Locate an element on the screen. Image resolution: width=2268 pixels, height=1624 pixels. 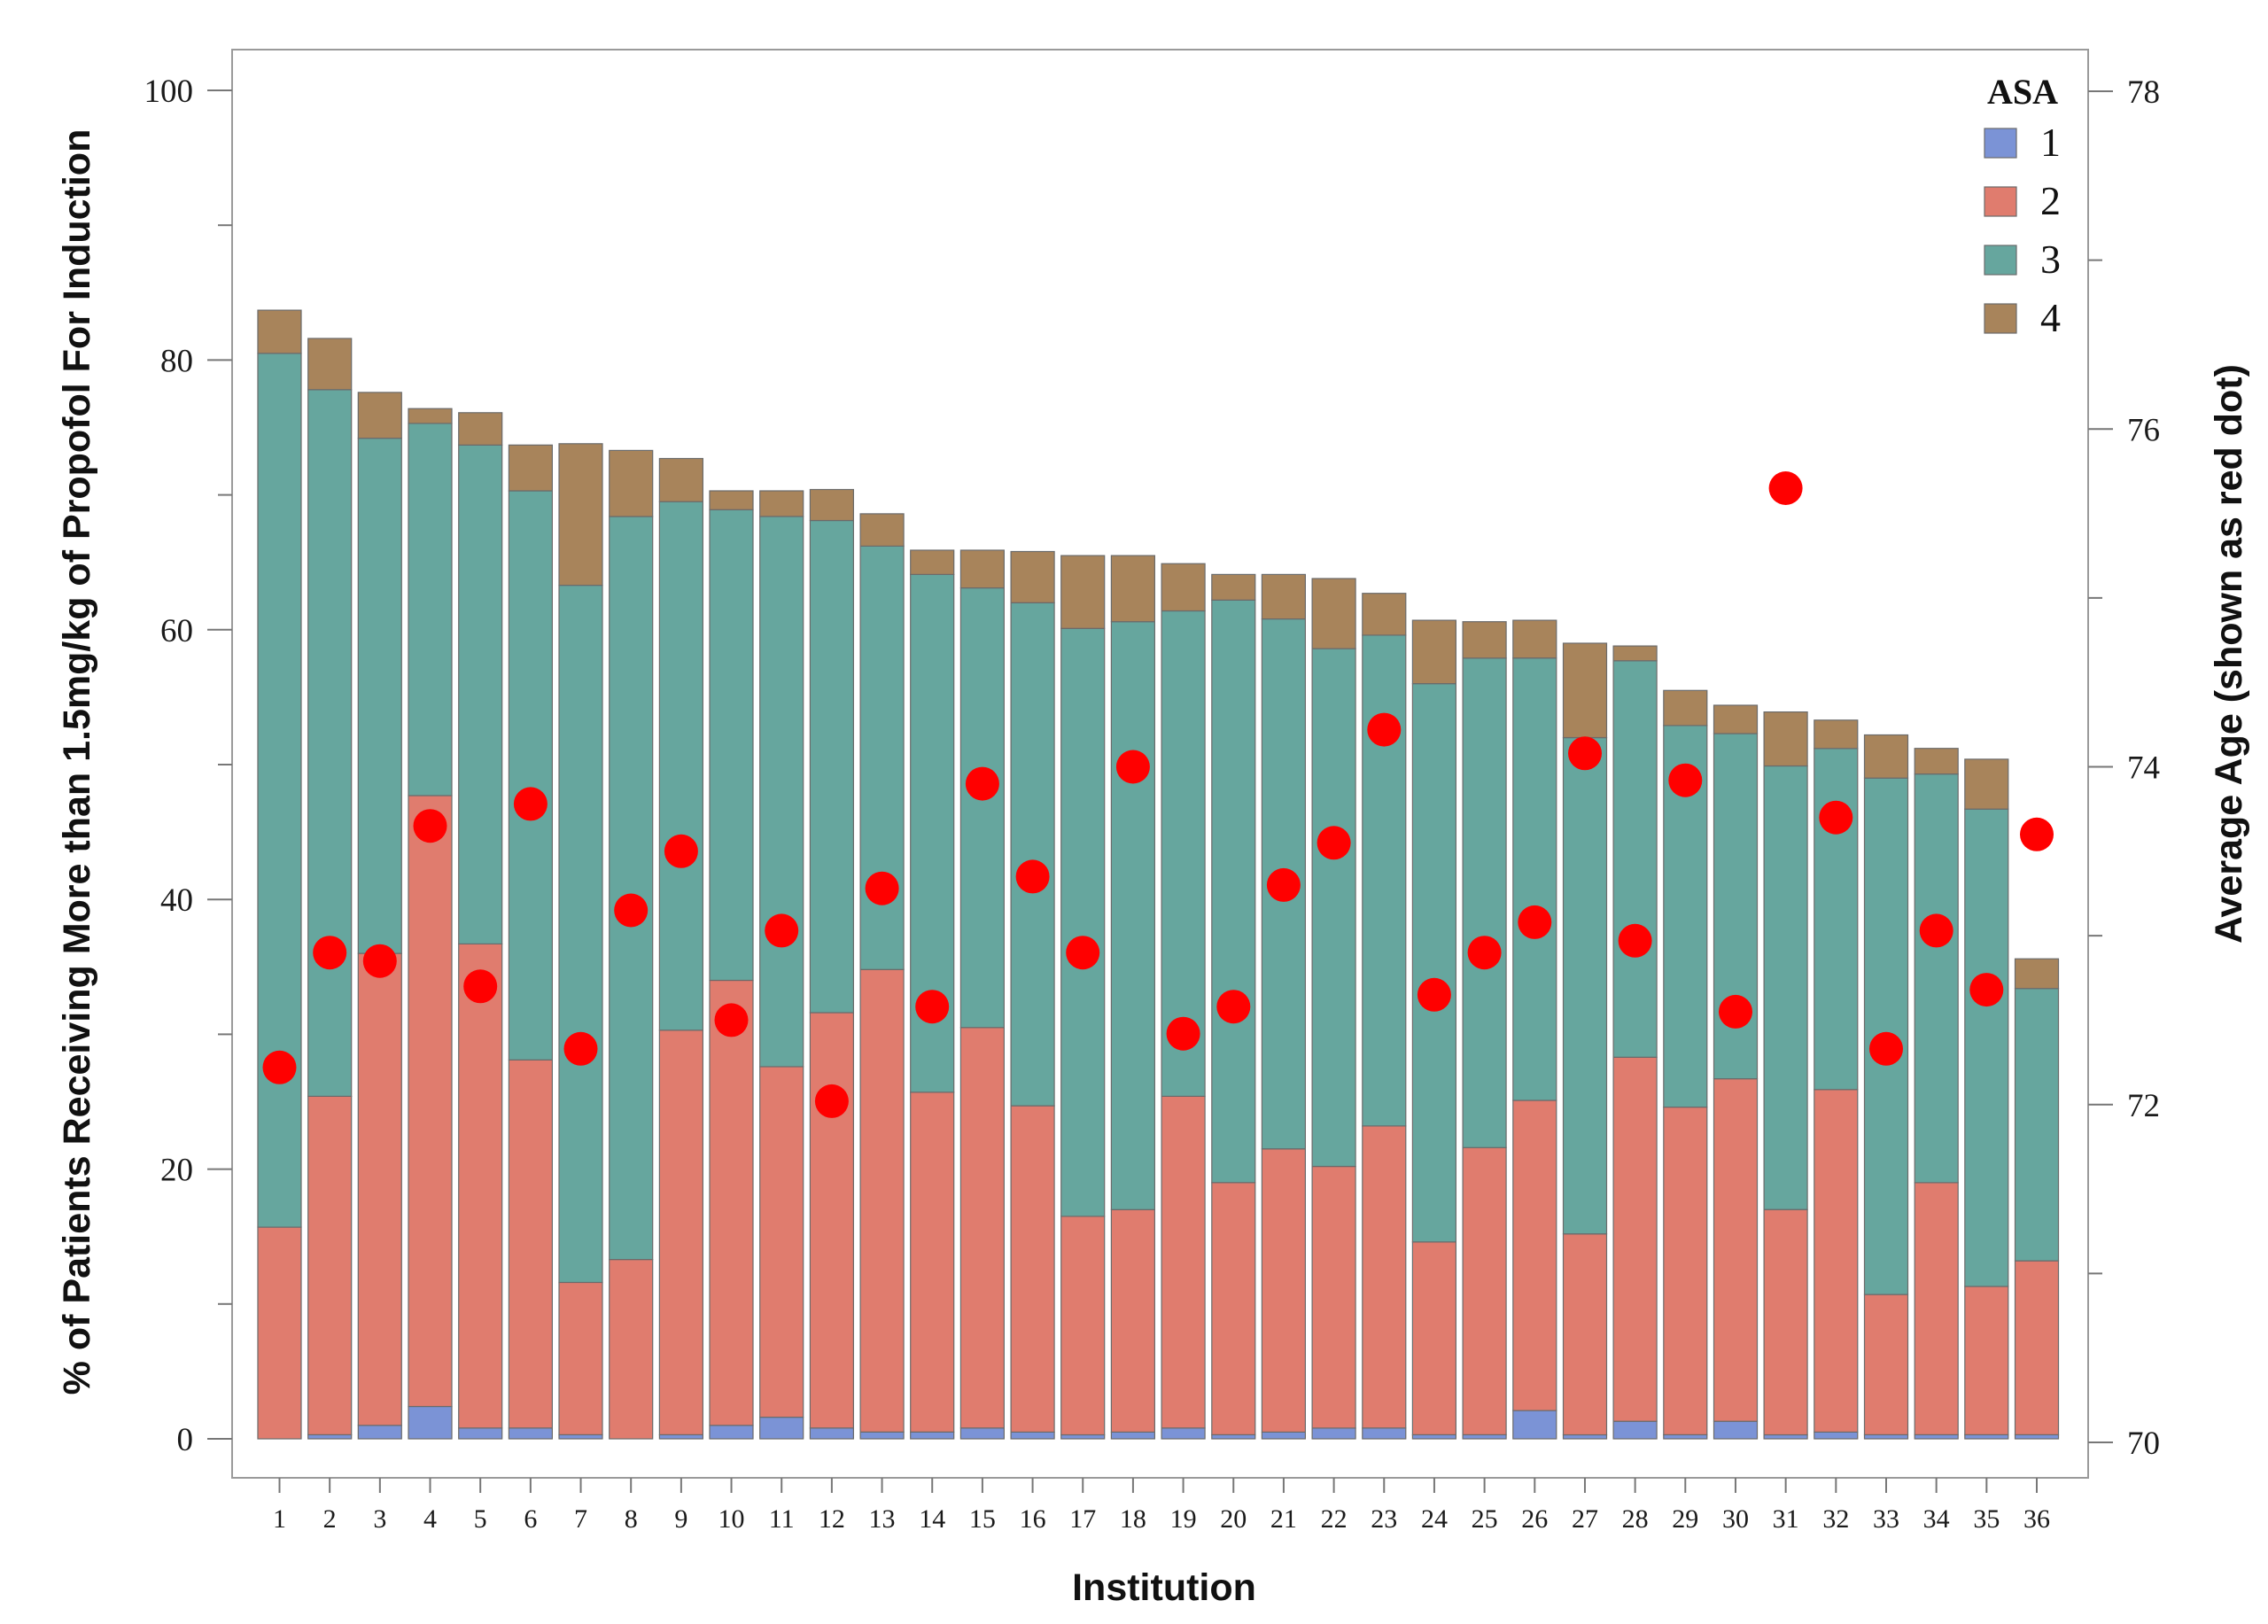
bar-asa1-inst36 is located at coordinates (2037, 1437).